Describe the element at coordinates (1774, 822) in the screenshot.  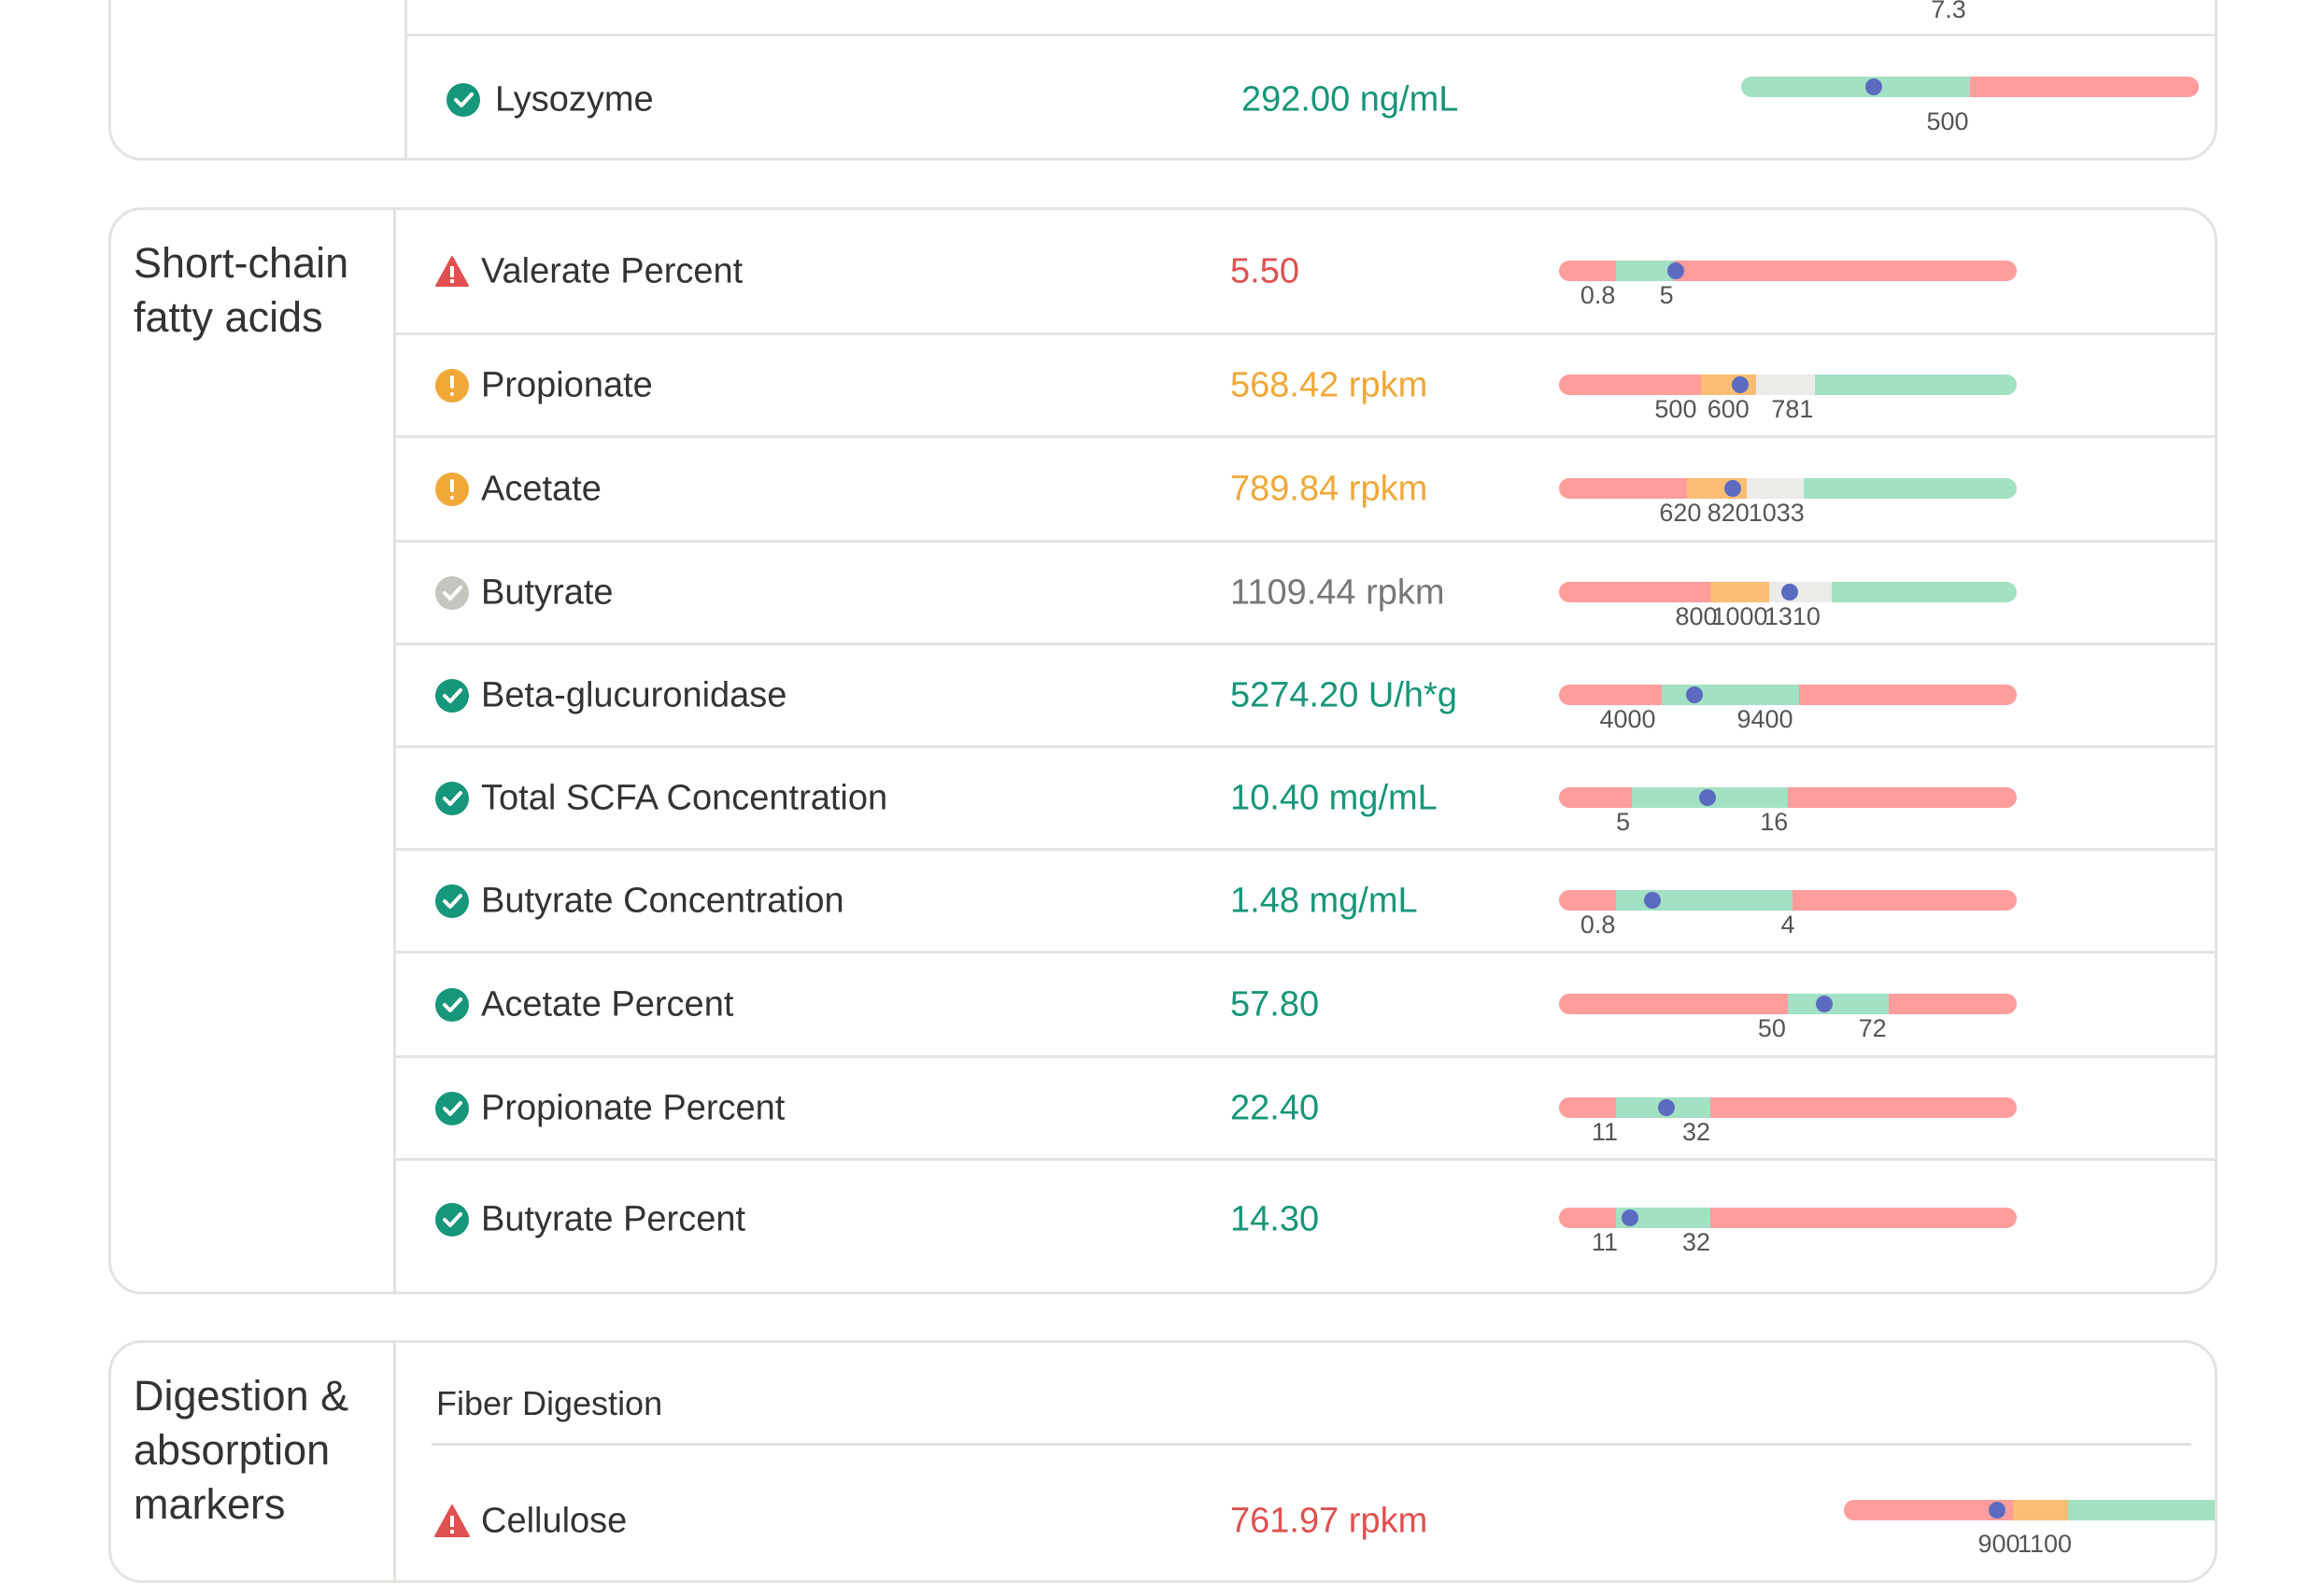
I see `range-tick-label: 16` at that location.